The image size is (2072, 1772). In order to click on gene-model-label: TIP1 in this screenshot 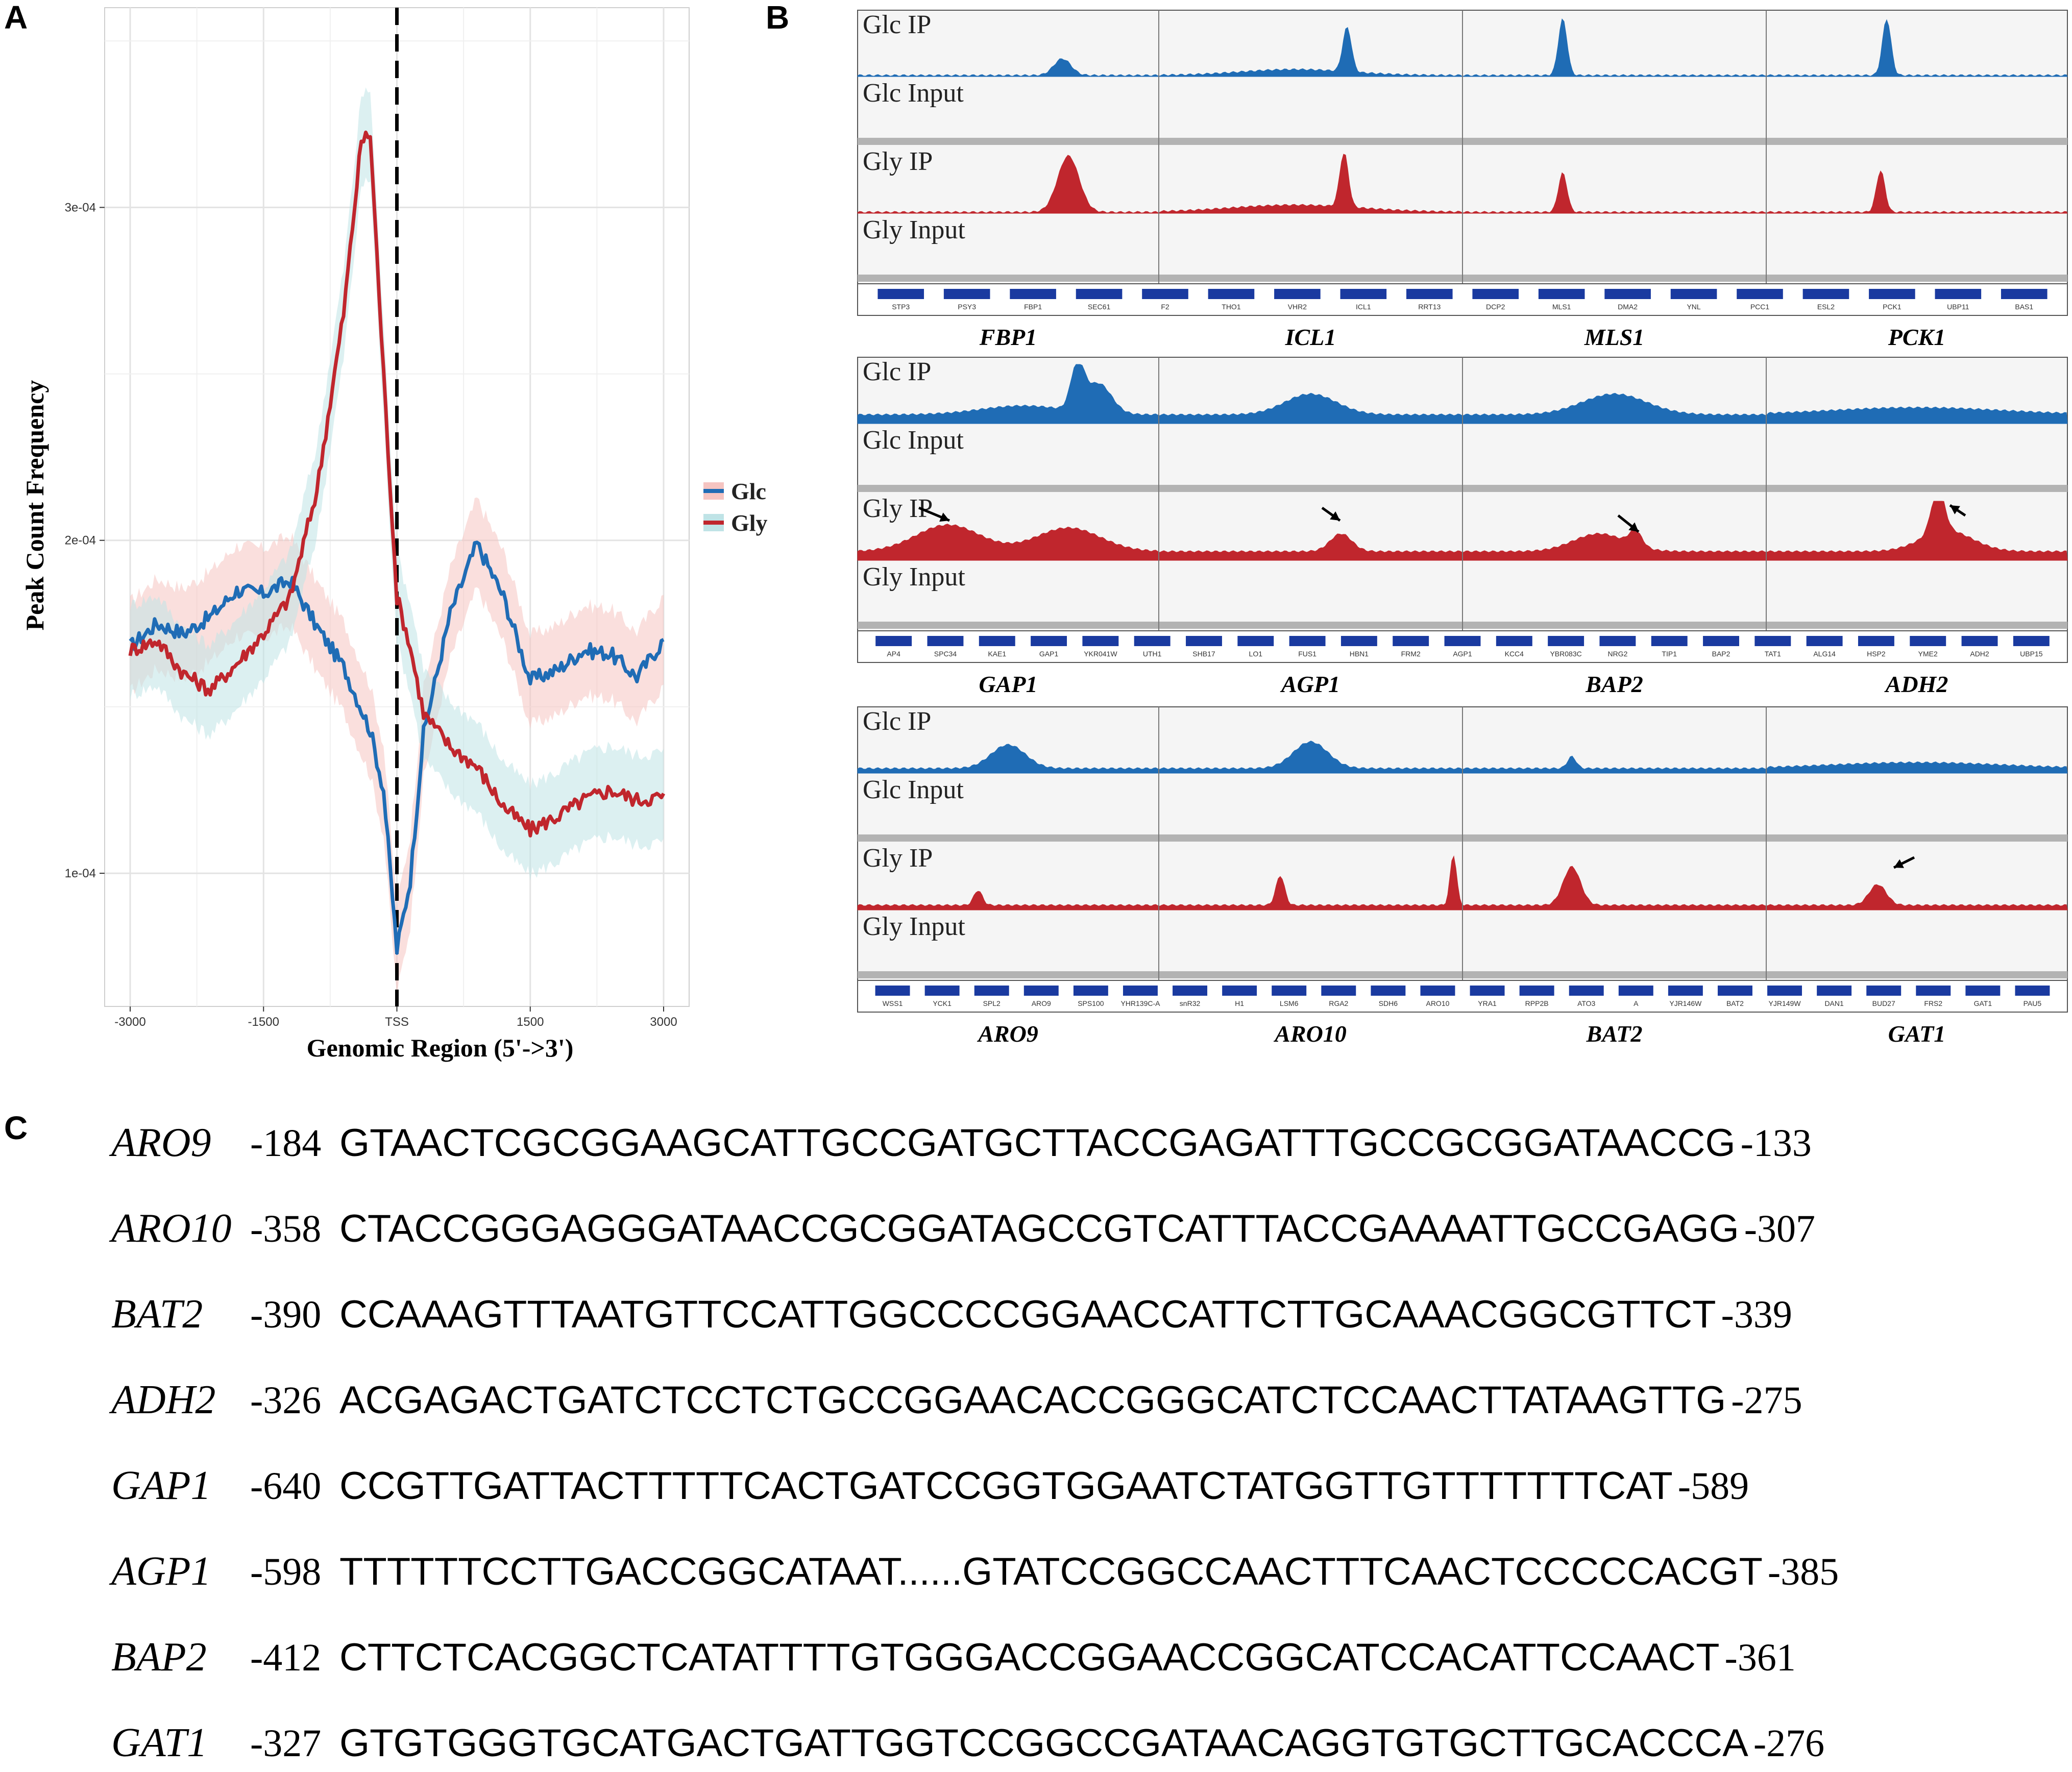, I will do `click(1669, 654)`.